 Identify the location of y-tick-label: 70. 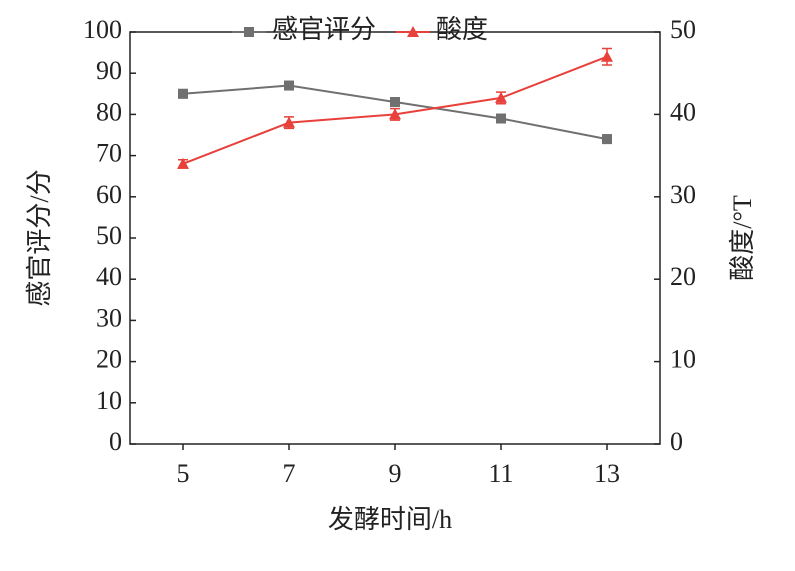
(109, 153).